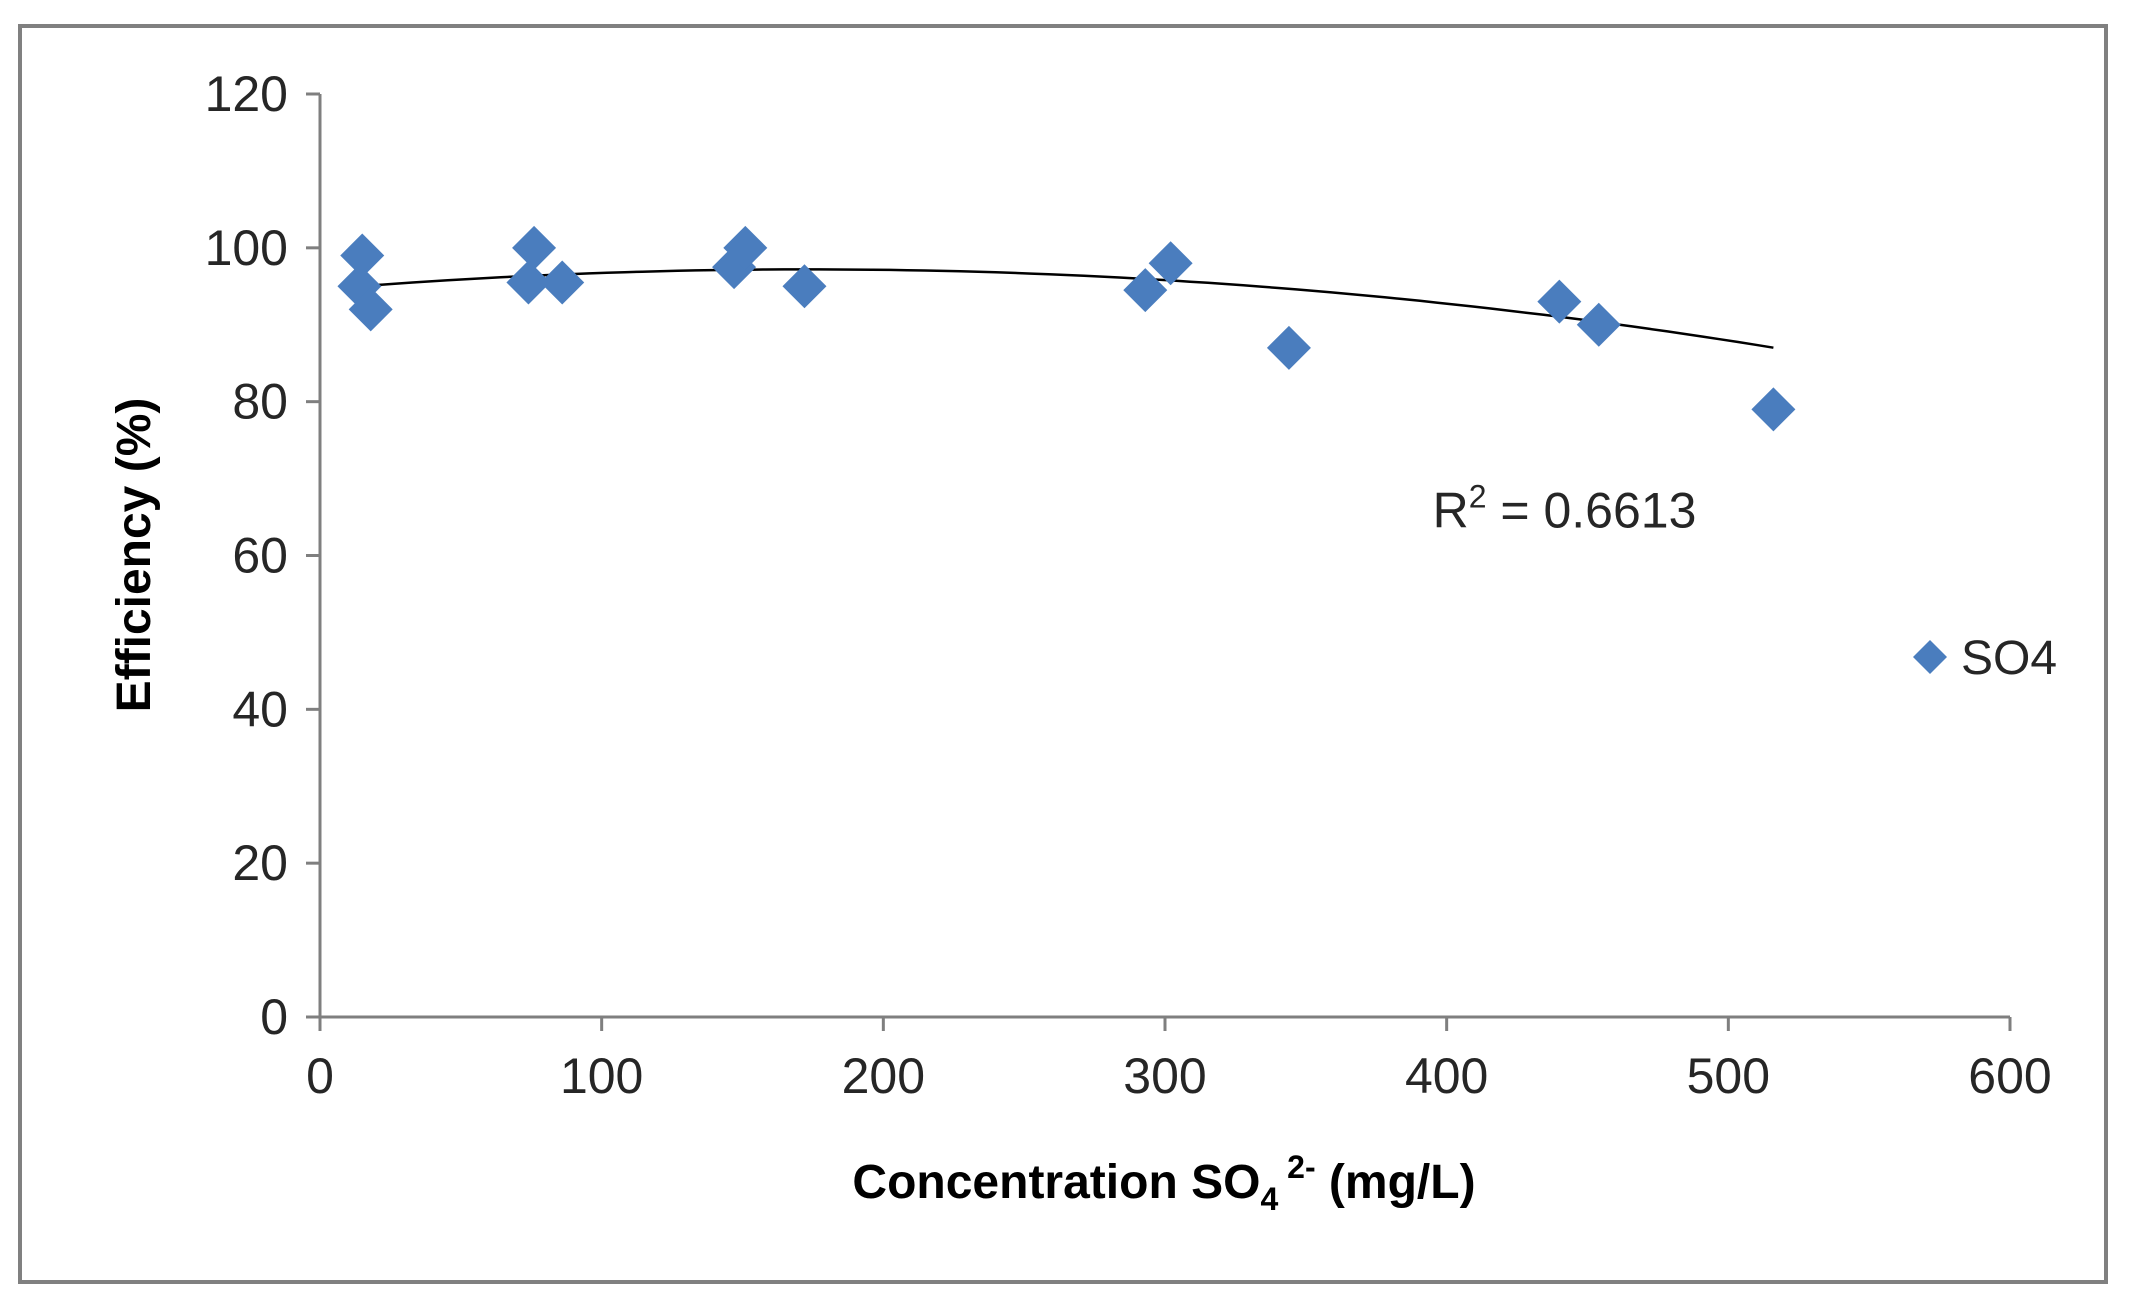 The image size is (2135, 1311). Describe the element at coordinates (260, 556) in the screenshot. I see `y-tick-label: 60` at that location.